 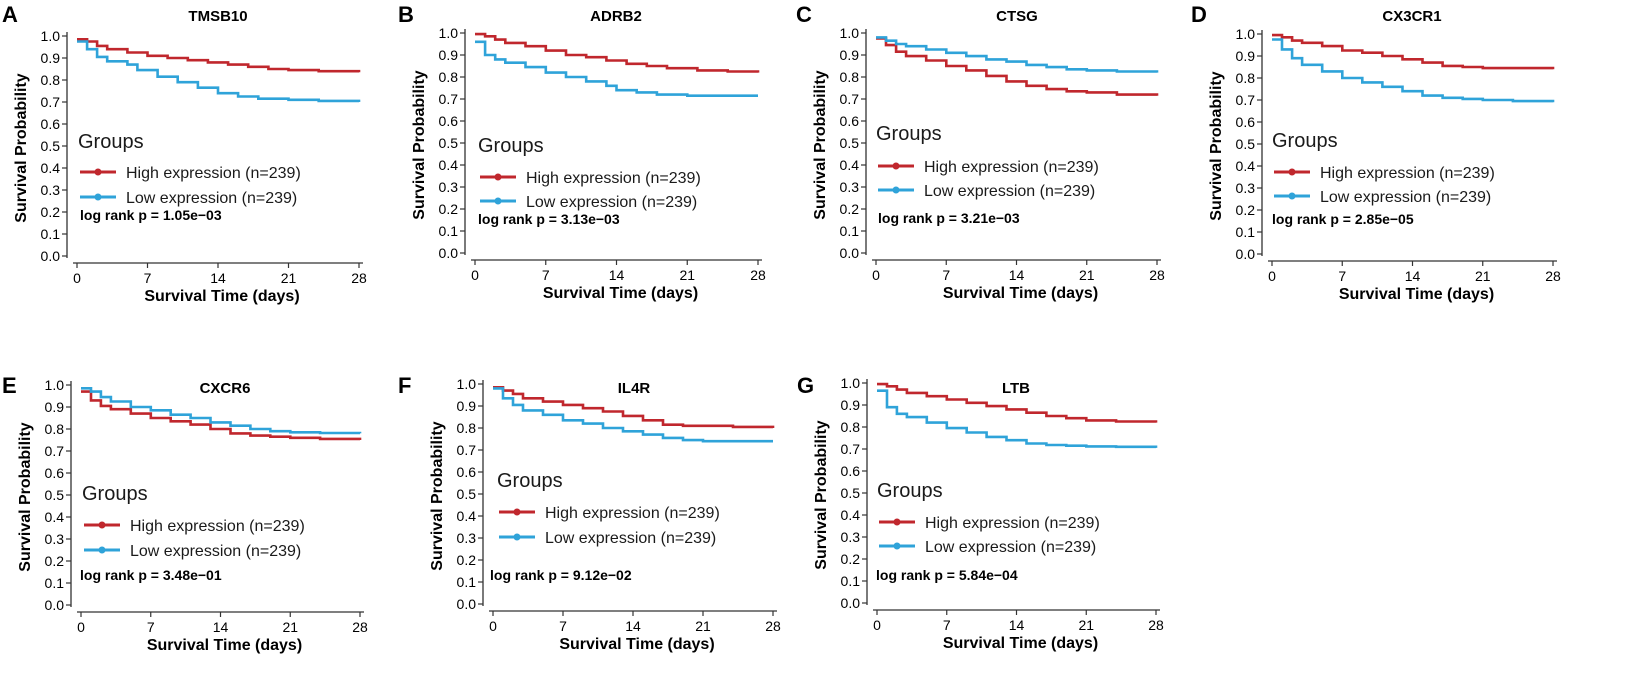 I want to click on panel-letter: D, so click(x=1199, y=14).